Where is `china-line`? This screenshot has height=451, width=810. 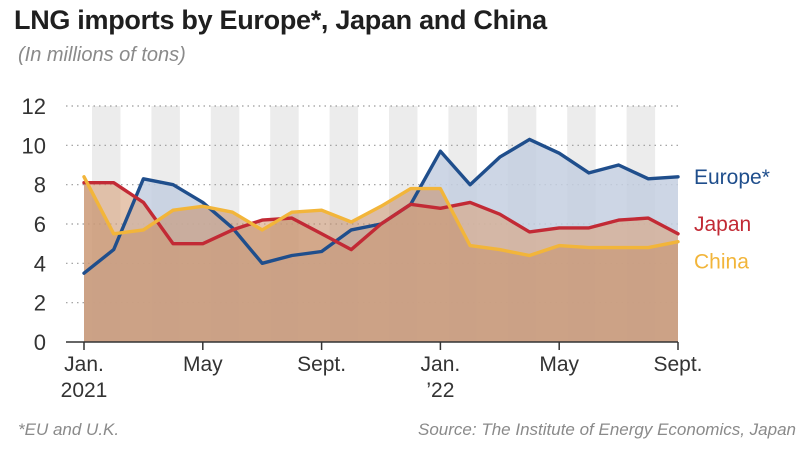
china-line is located at coordinates (381, 216).